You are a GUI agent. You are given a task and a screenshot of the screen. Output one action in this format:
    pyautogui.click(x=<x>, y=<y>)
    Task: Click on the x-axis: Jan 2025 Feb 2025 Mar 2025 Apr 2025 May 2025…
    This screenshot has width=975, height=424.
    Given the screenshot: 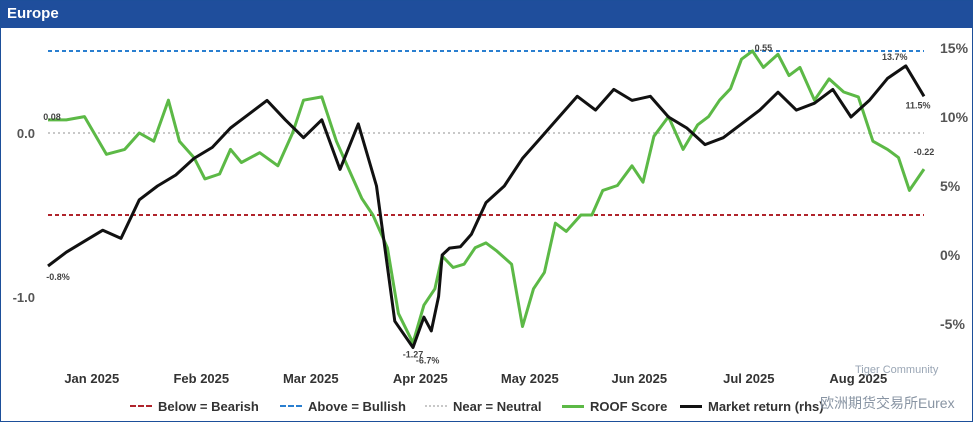 What is the action you would take?
    pyautogui.click(x=475, y=378)
    